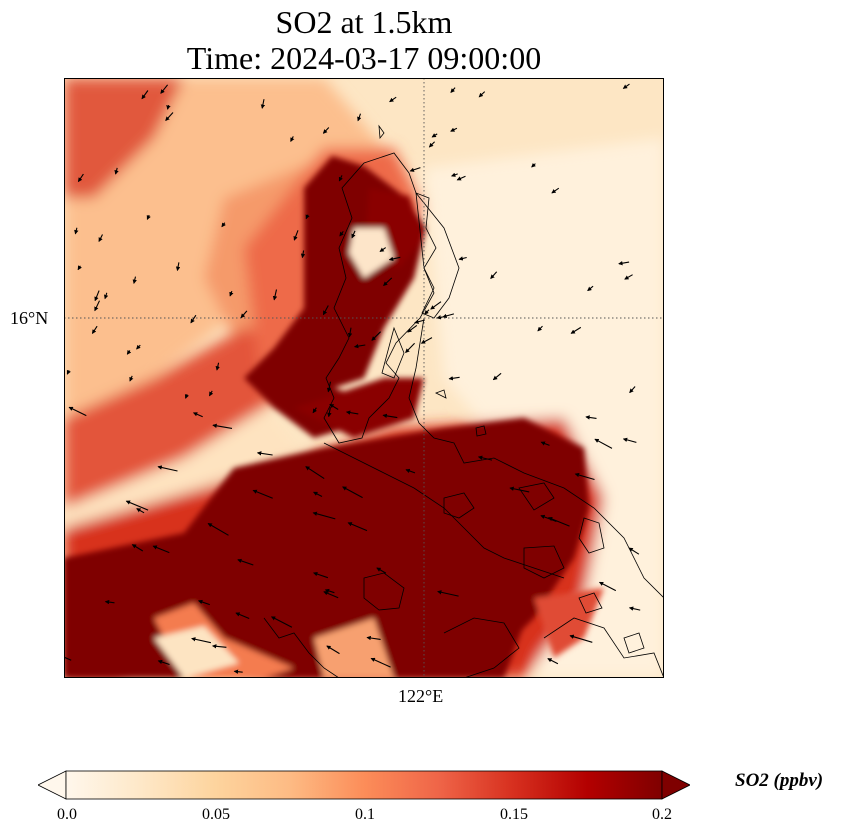 This screenshot has width=841, height=836. I want to click on map-title-variable: SO2 at 1.5km, so click(364, 22).